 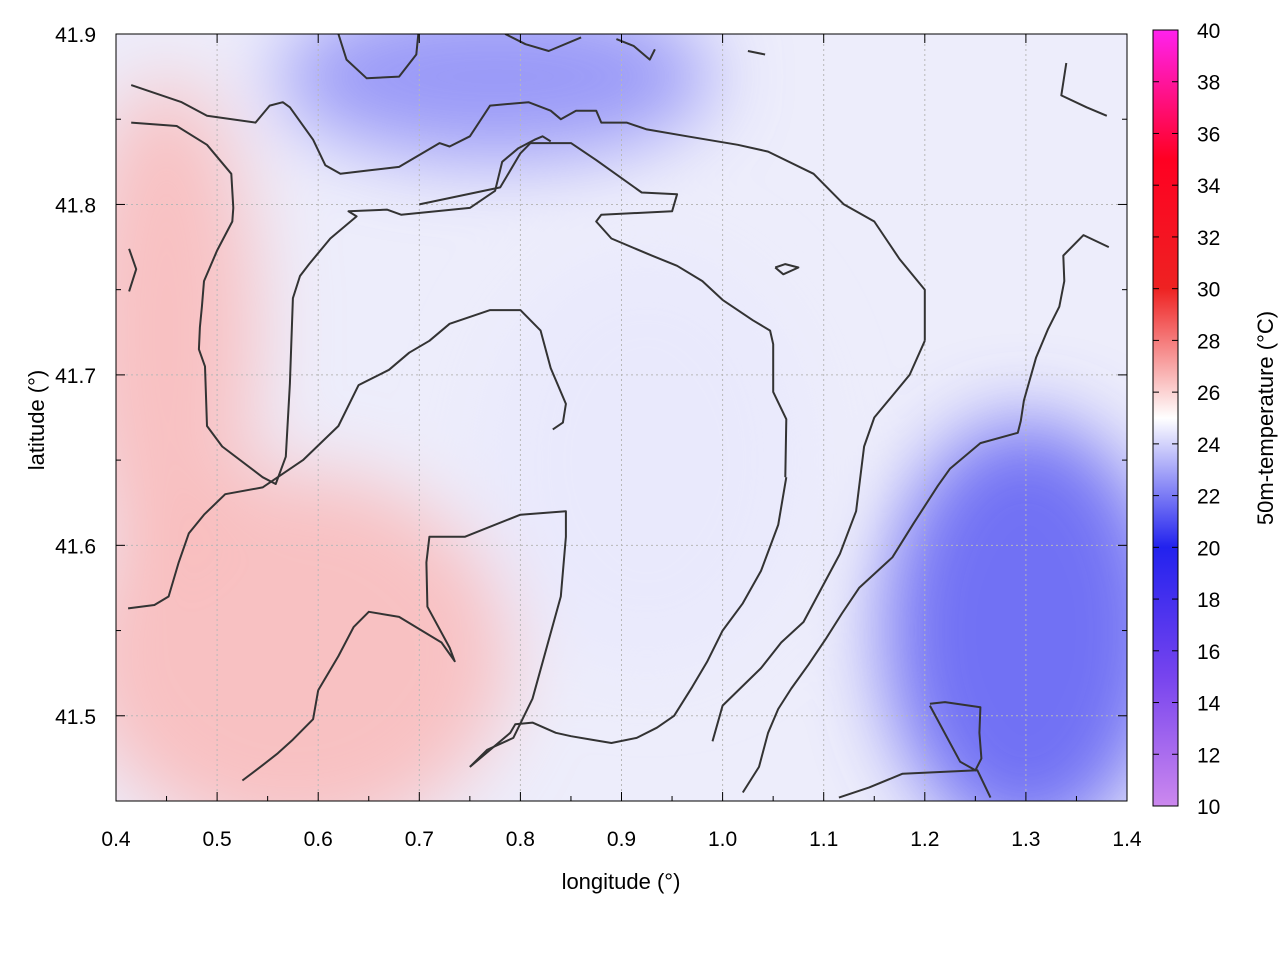 I want to click on y-tick-label: 41.9, so click(x=75, y=35).